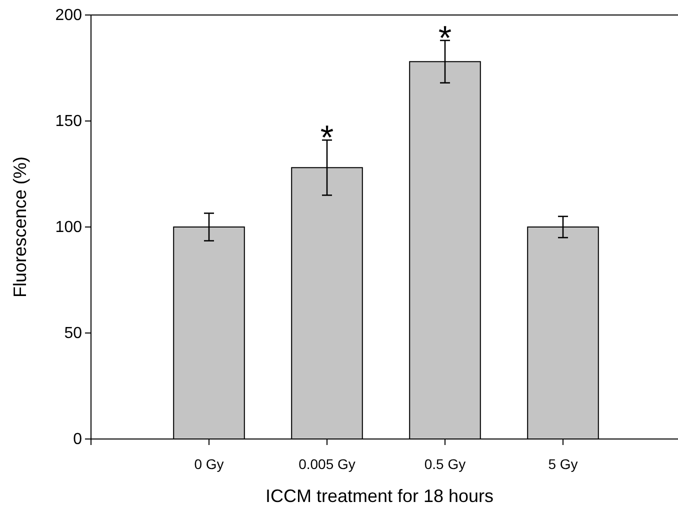 The height and width of the screenshot is (511, 678). Describe the element at coordinates (209, 464) in the screenshot. I see `x-tick-label: 0 Gy` at that location.